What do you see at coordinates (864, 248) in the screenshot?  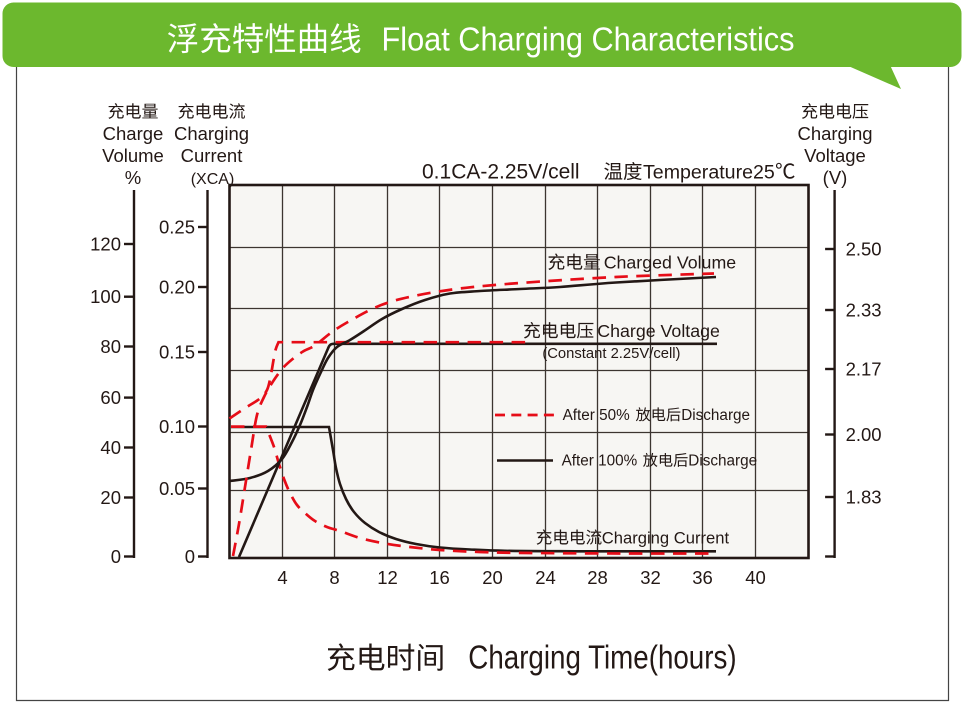 I see `svg-text: 2.50` at bounding box center [864, 248].